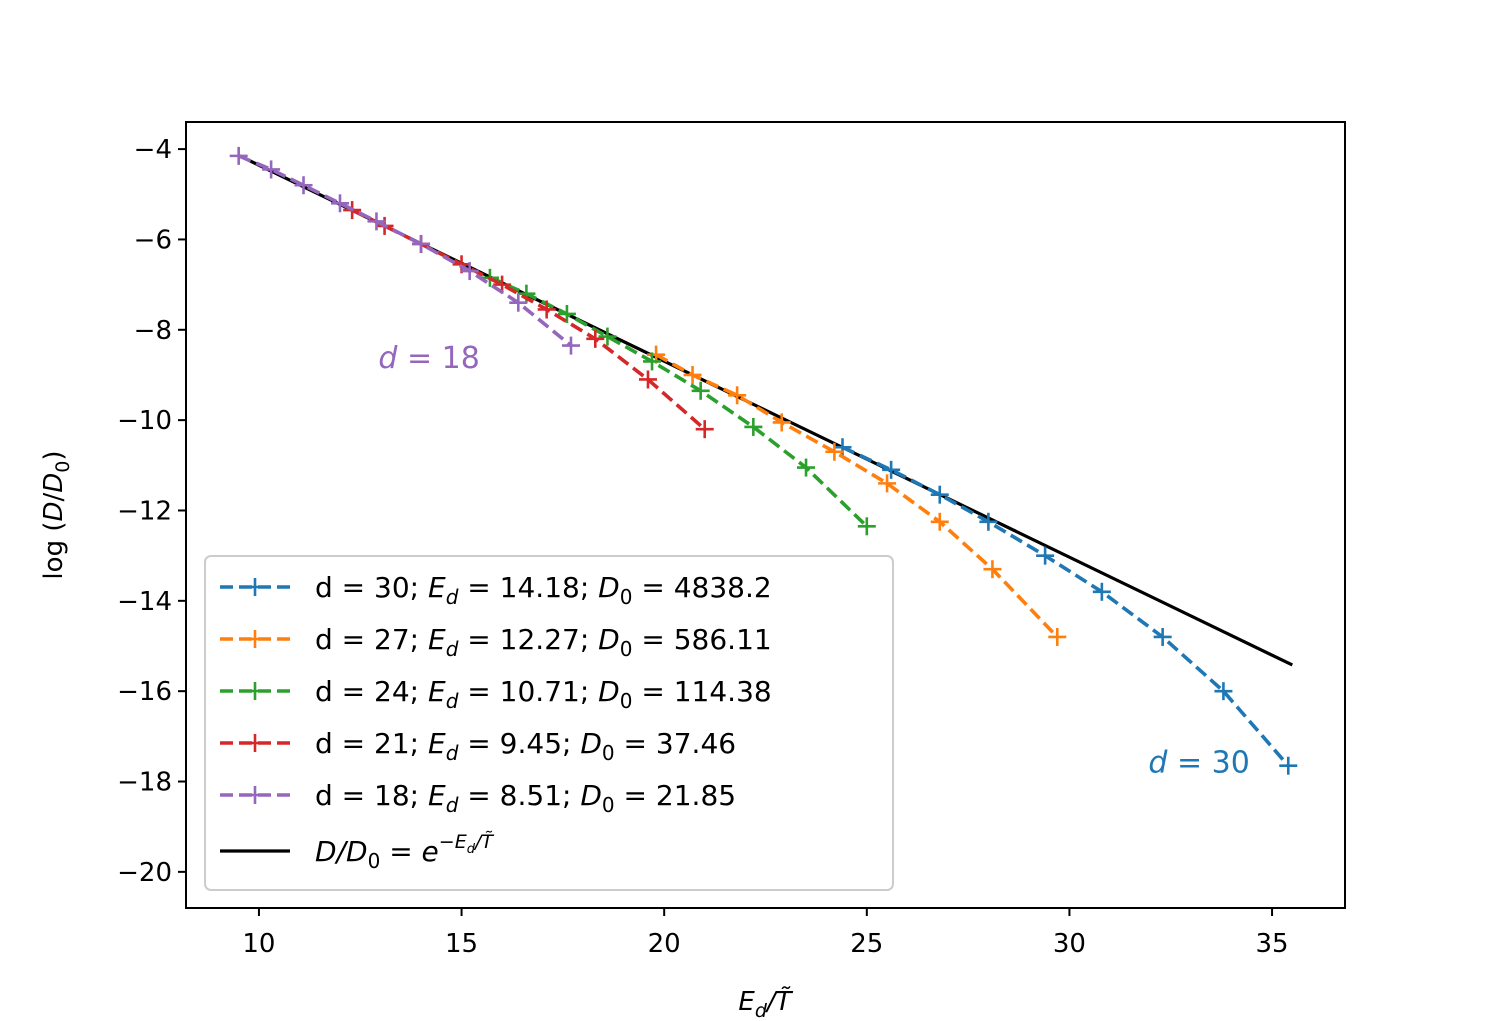 This screenshot has width=1495, height=1021. Describe the element at coordinates (144, 421) in the screenshot. I see `y-tick-label: −10` at that location.